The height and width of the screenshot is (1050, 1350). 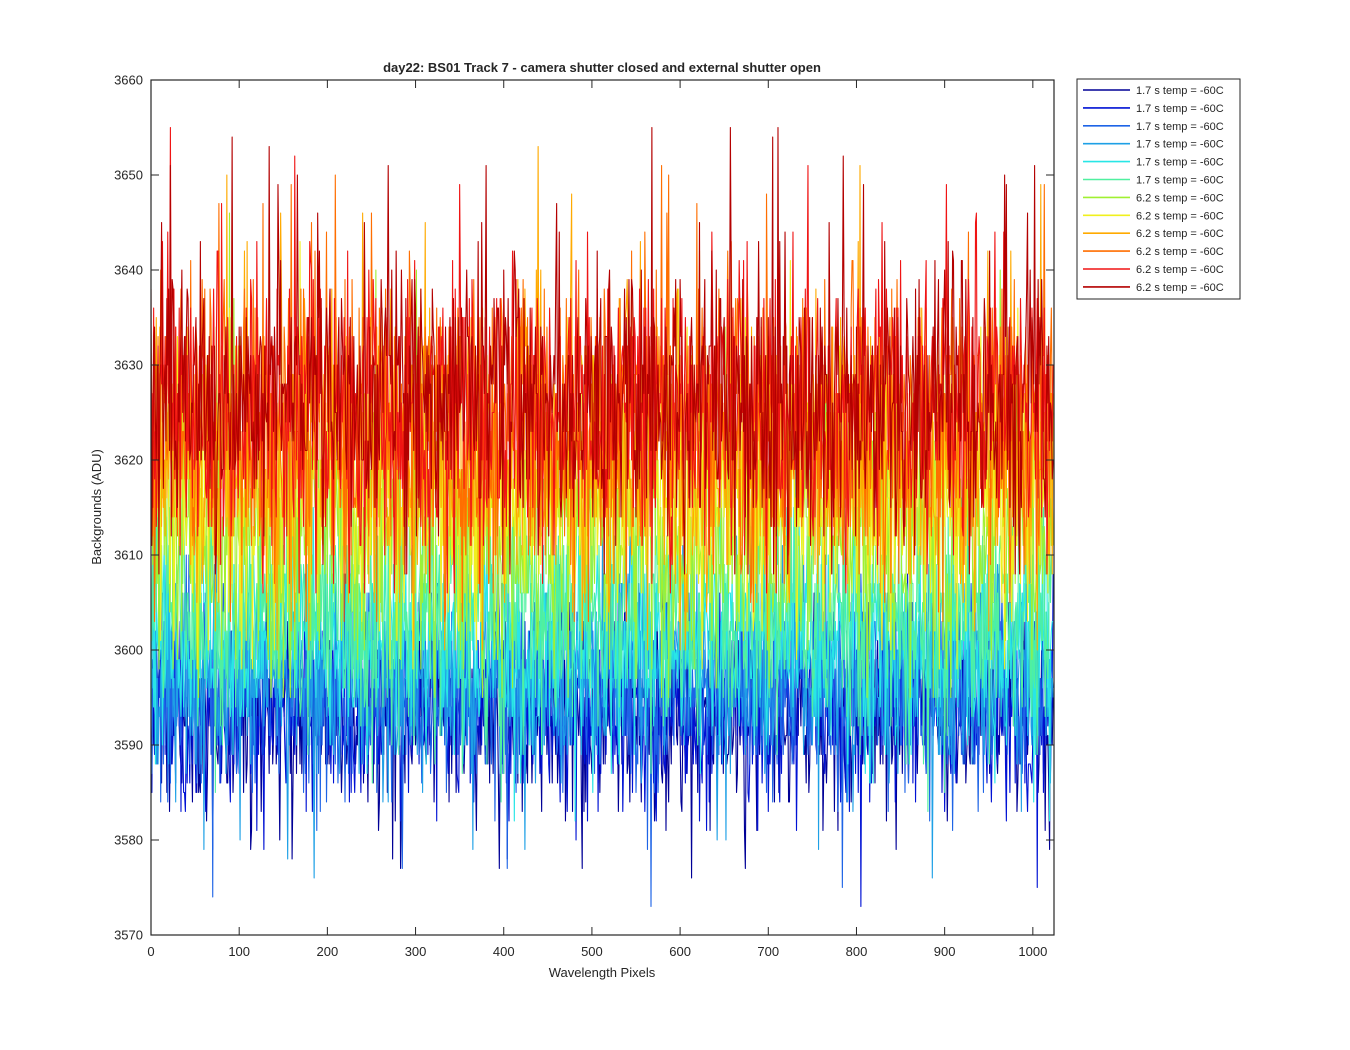 I want to click on x-tick-label: 700, so click(x=768, y=951).